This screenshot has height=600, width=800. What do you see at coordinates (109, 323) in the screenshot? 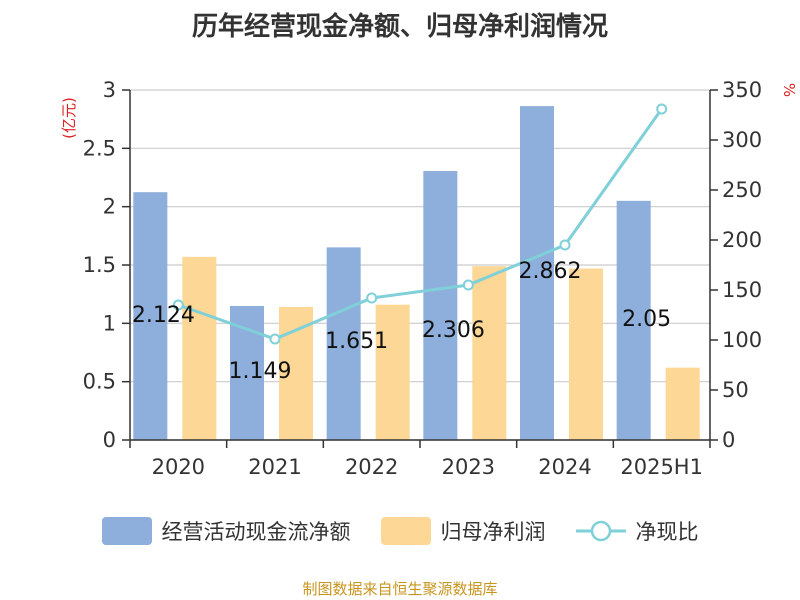
I see `y-left-tick-label: 1` at bounding box center [109, 323].